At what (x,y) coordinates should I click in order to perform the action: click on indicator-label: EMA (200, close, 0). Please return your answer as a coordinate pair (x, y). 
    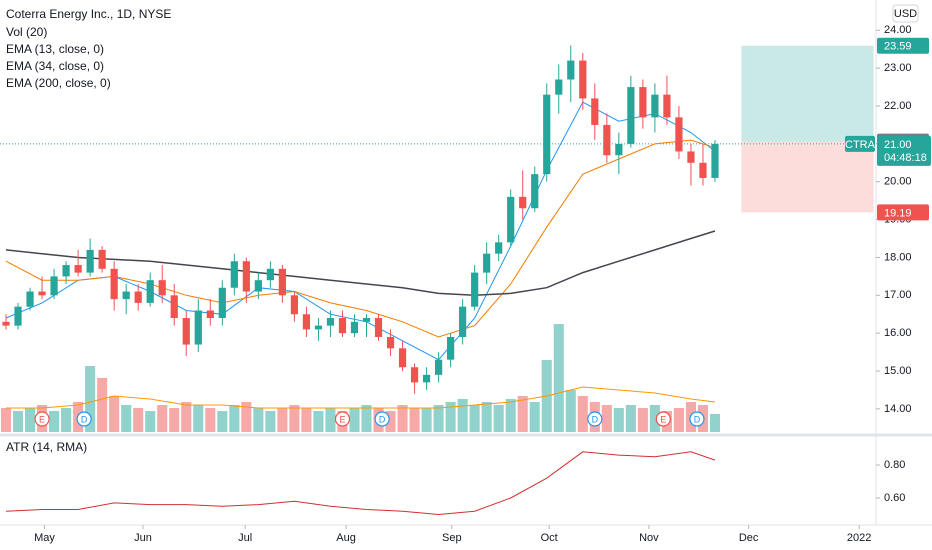
    Looking at the image, I should click on (58, 83).